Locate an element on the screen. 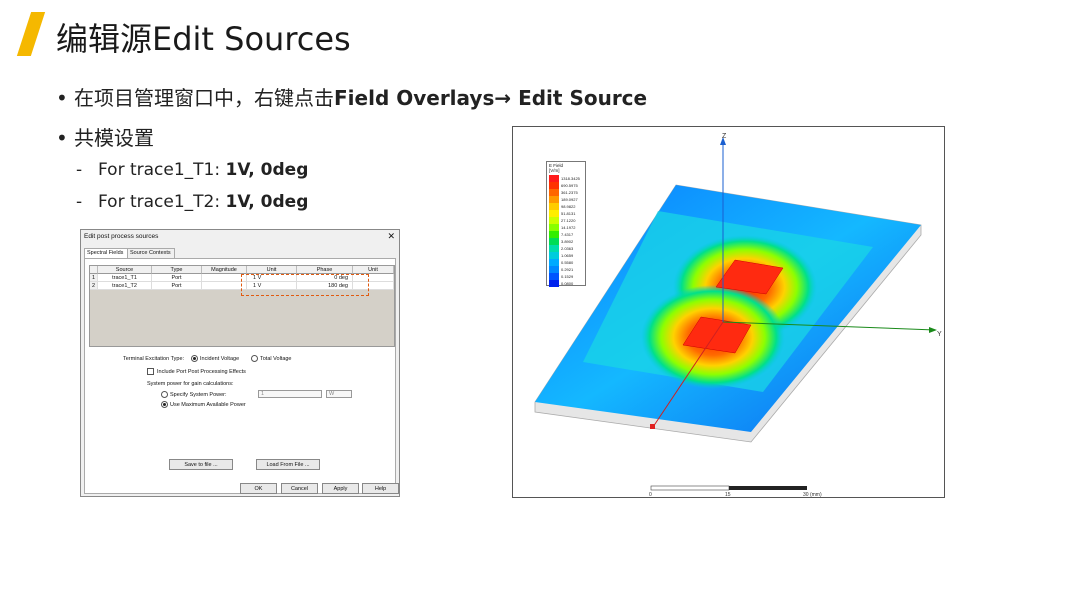 This screenshot has width=1080, height=608. column-header: Type is located at coordinates (177, 270).